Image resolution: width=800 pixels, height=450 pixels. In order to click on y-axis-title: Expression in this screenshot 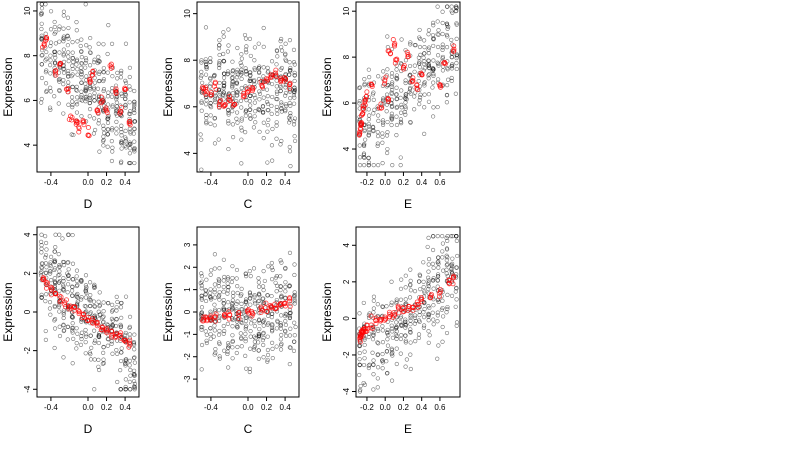, I will do `click(327, 311)`.